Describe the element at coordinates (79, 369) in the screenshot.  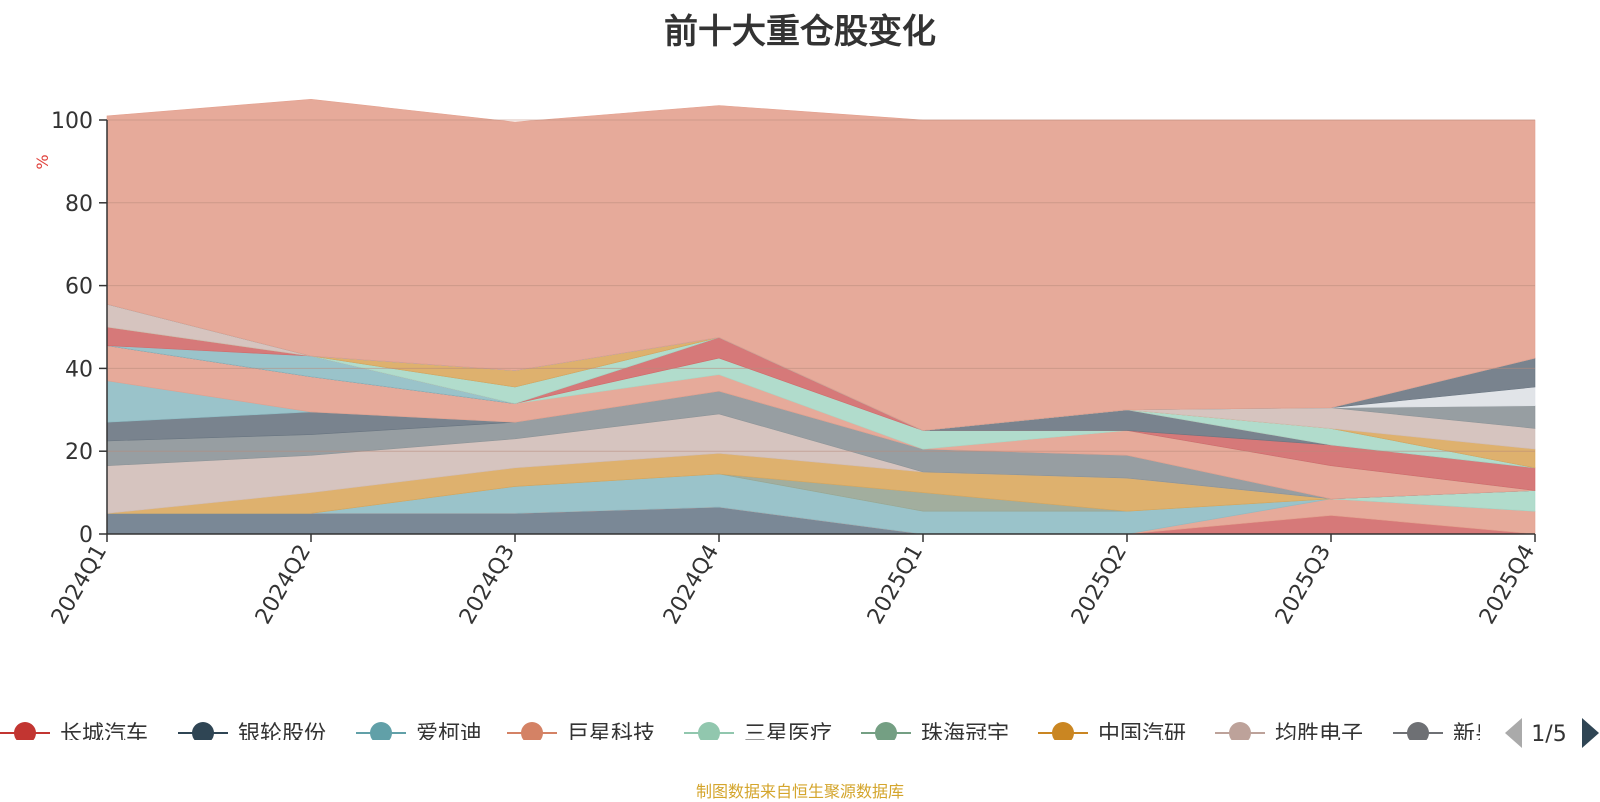
I see `y-tick-label: 40` at that location.